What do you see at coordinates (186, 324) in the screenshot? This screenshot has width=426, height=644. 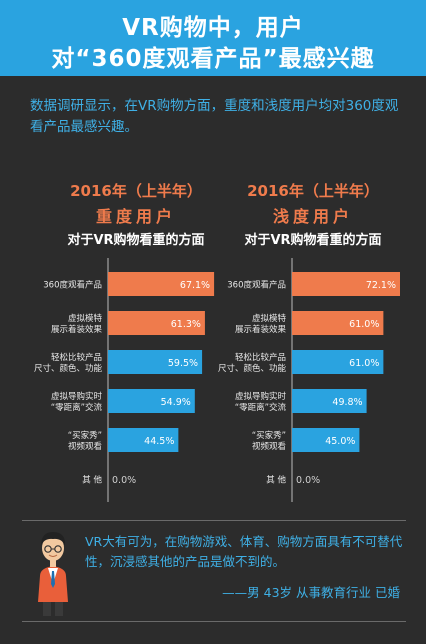 I see `heavy-value-label-1: 61.3%` at bounding box center [186, 324].